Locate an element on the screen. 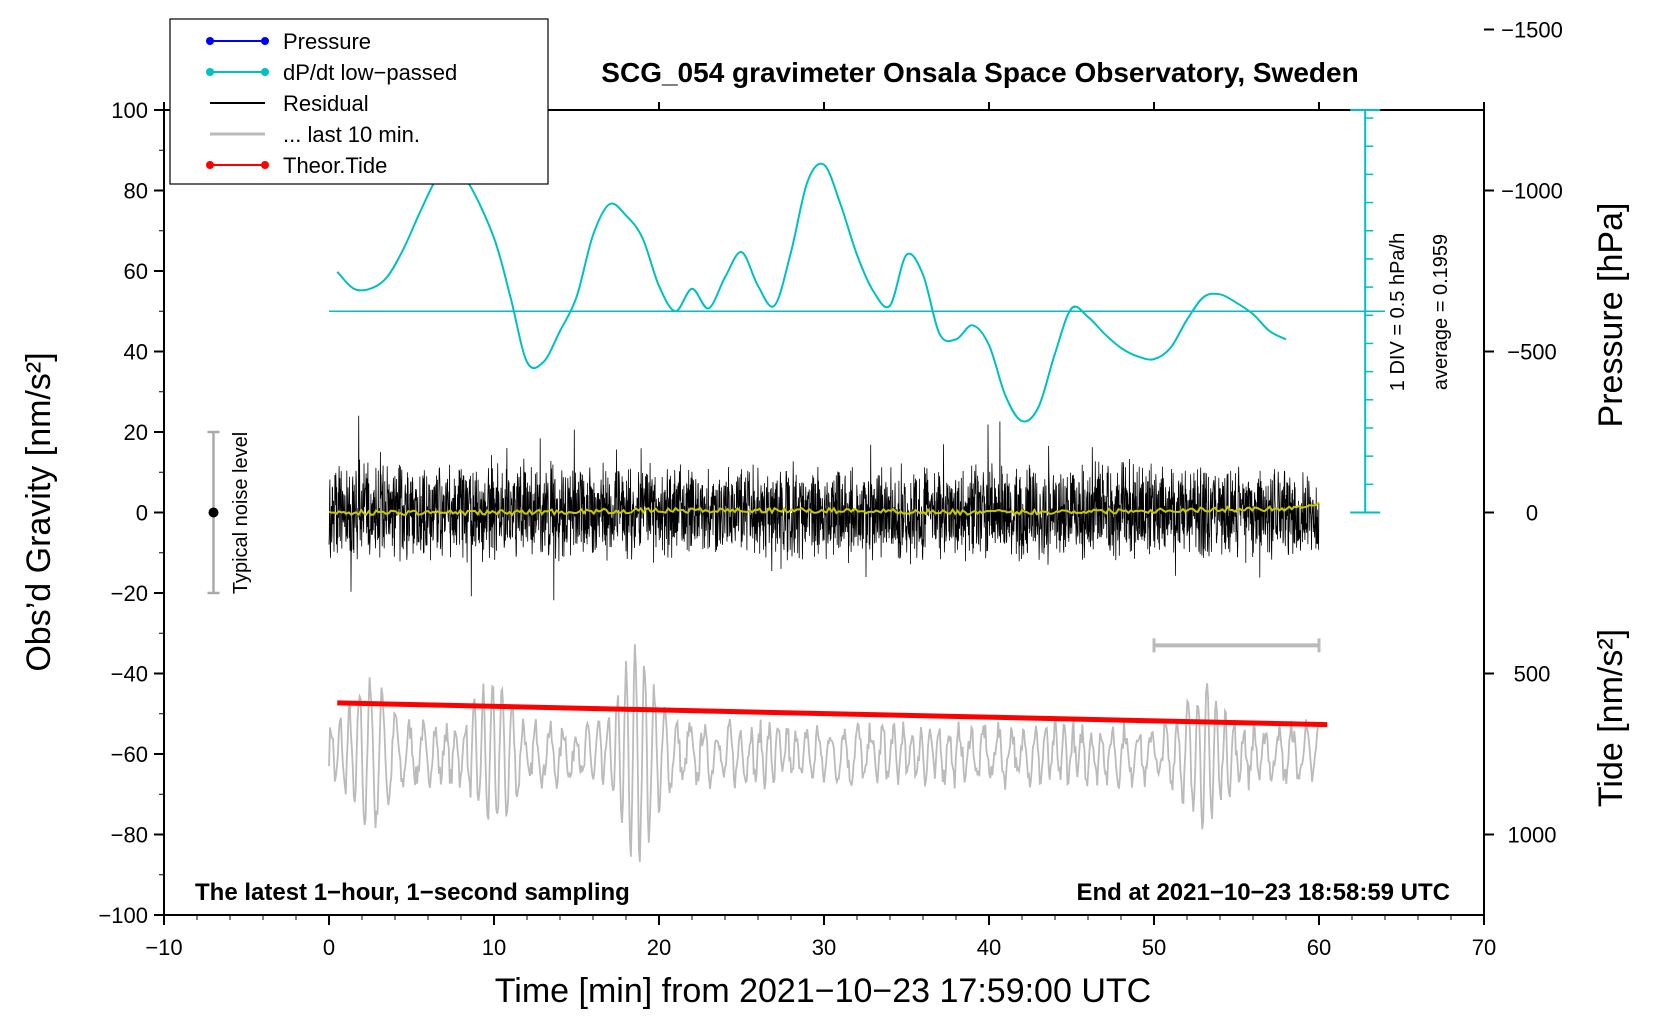 The image size is (1660, 1020). tide-tick-label: −500 is located at coordinates (1532, 352).